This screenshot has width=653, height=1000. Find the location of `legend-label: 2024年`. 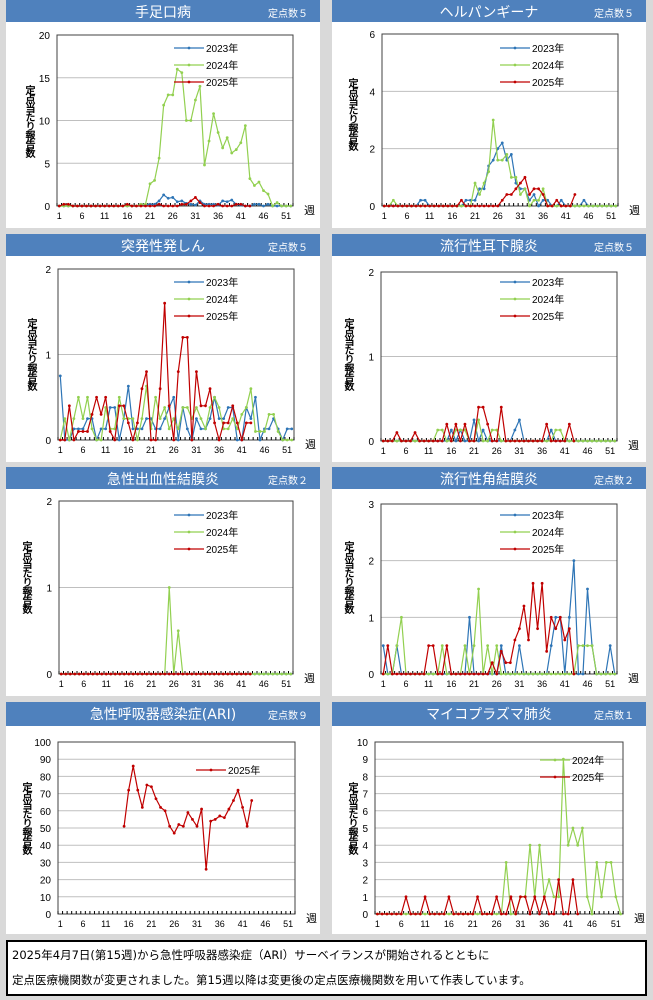

legend-label: 2024年 is located at coordinates (548, 532).